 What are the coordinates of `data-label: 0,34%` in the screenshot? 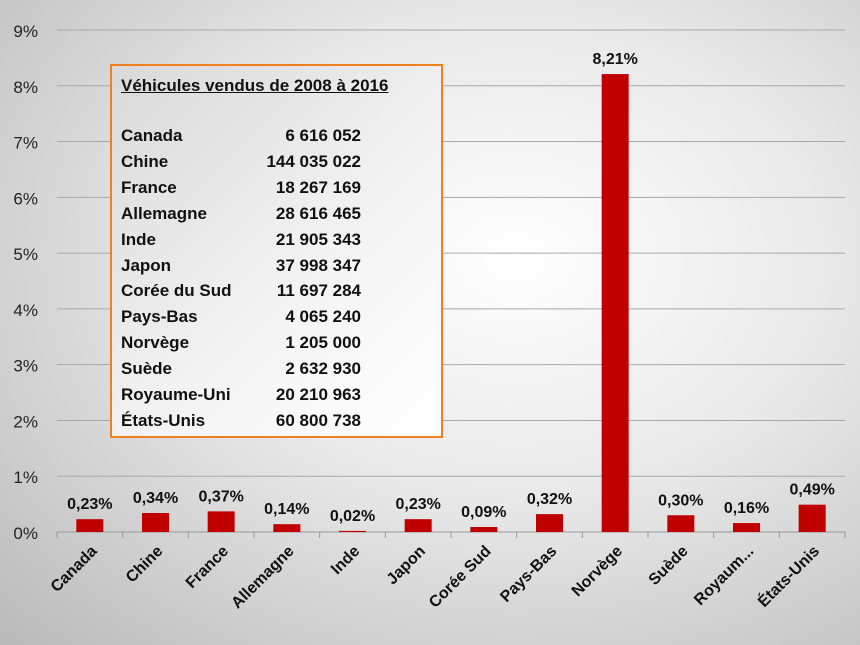 It's located at (155, 498).